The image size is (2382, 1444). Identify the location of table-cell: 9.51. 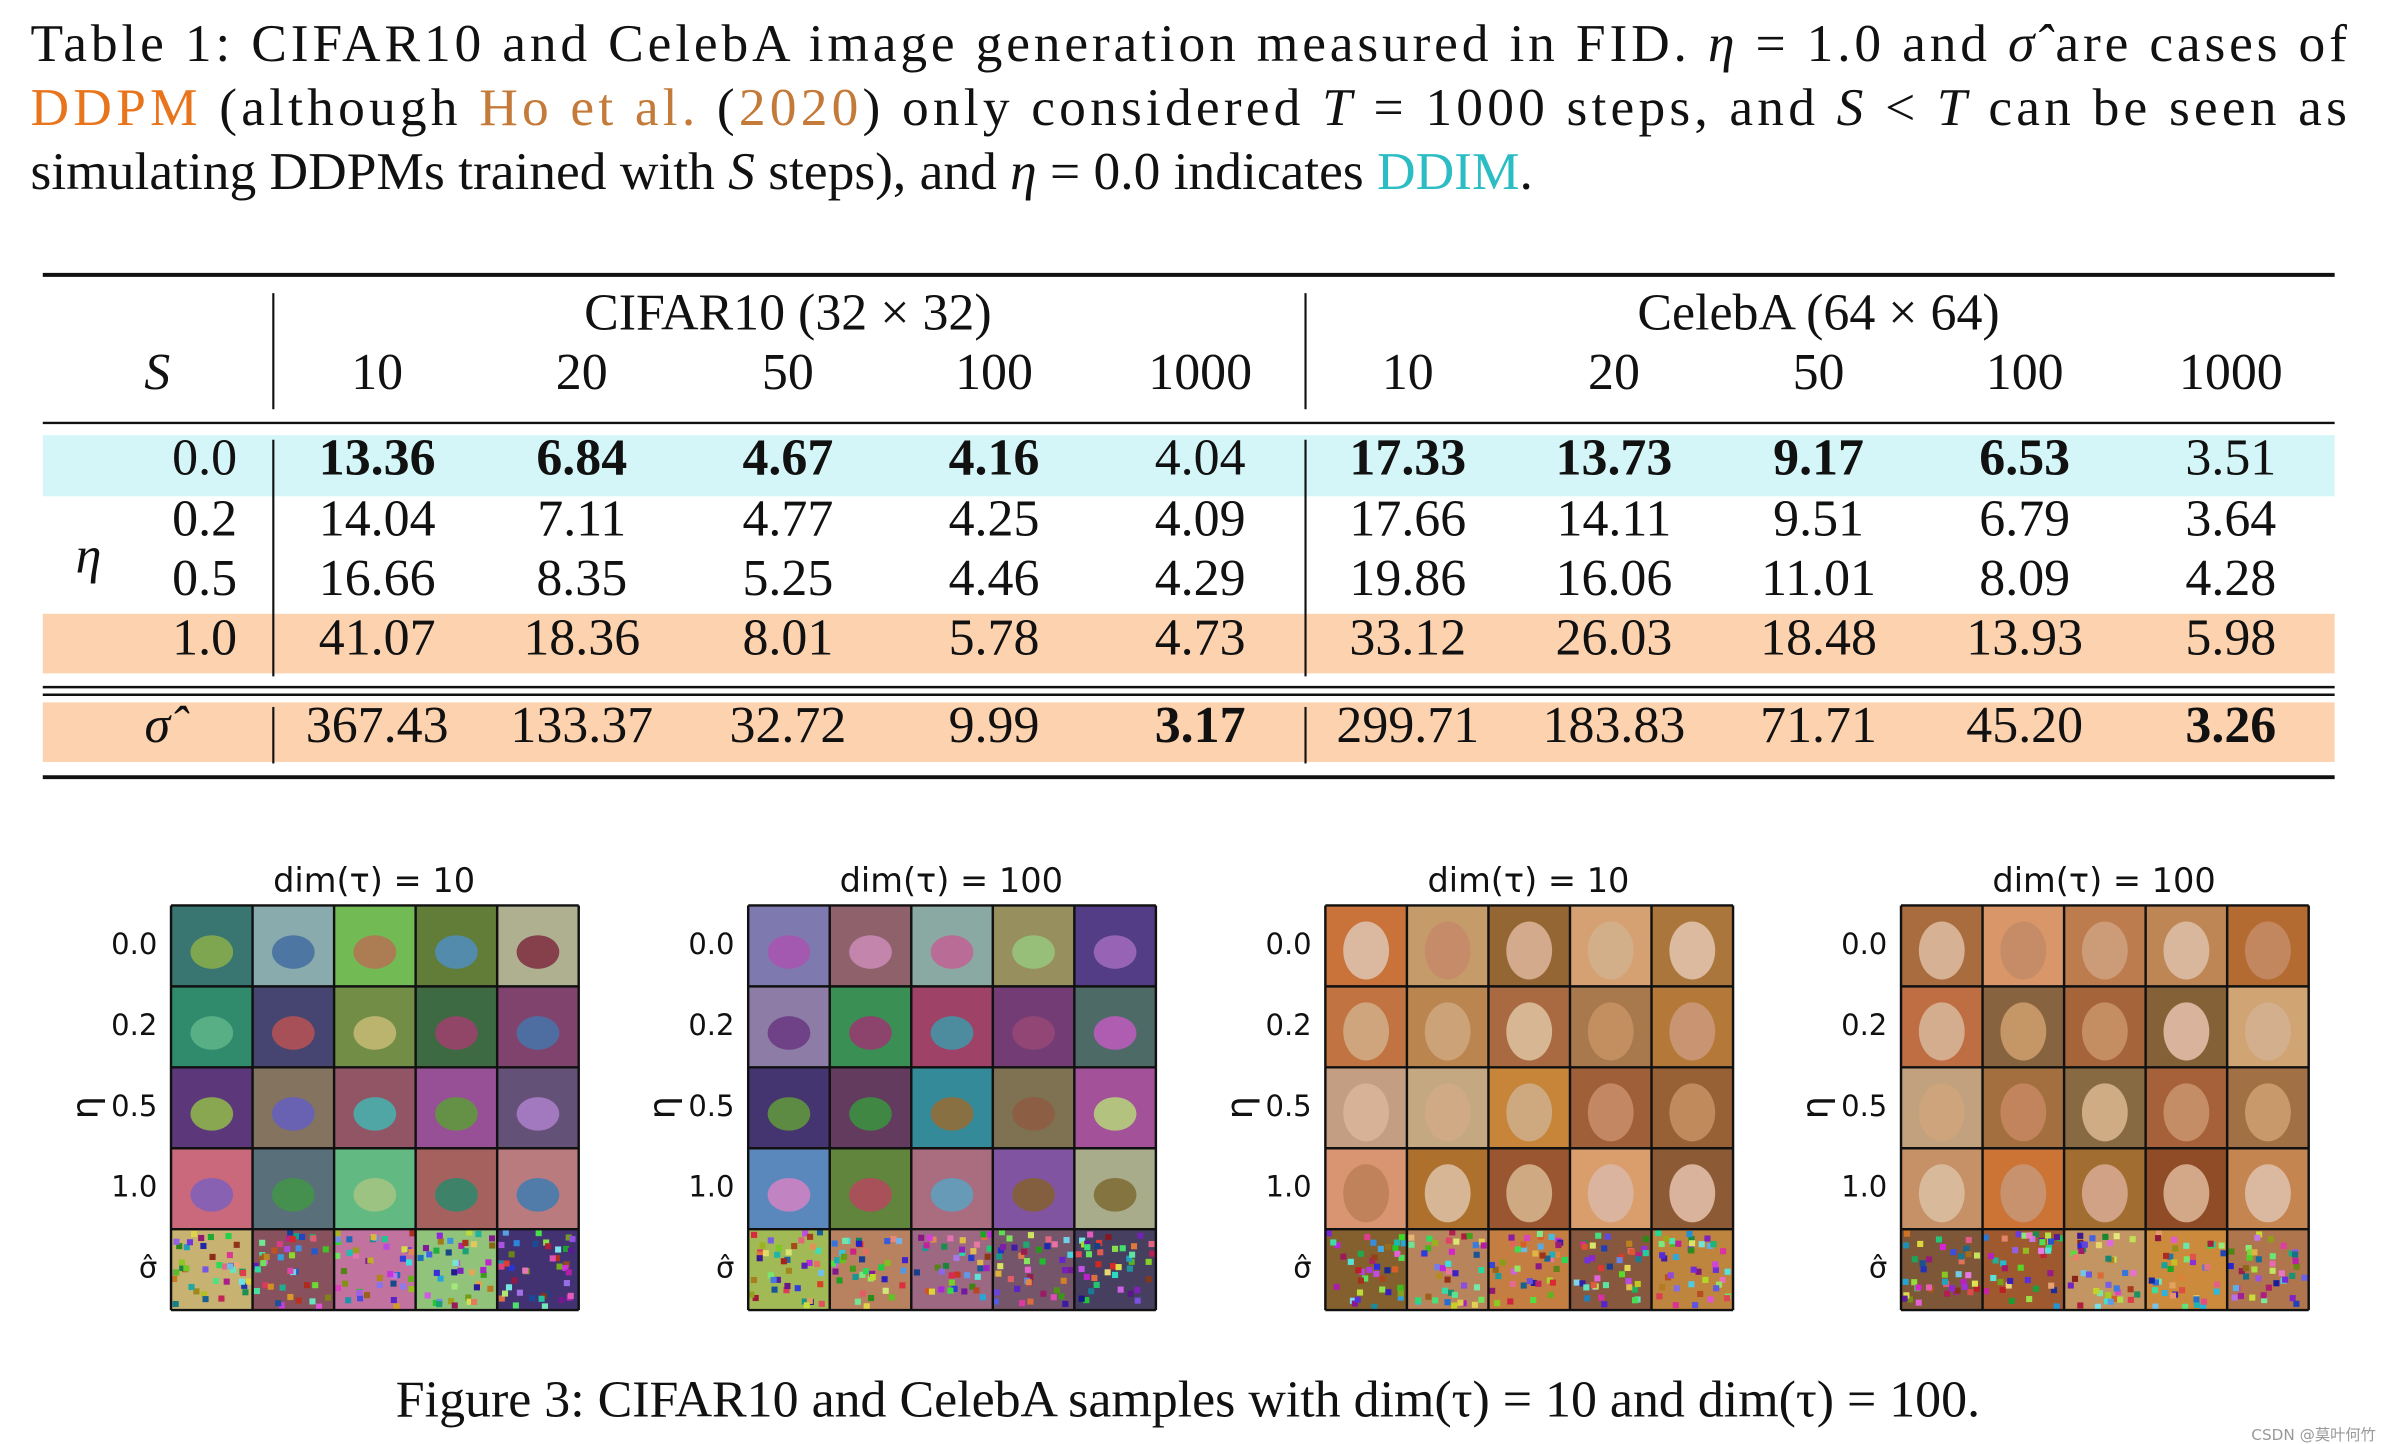
(1818, 519).